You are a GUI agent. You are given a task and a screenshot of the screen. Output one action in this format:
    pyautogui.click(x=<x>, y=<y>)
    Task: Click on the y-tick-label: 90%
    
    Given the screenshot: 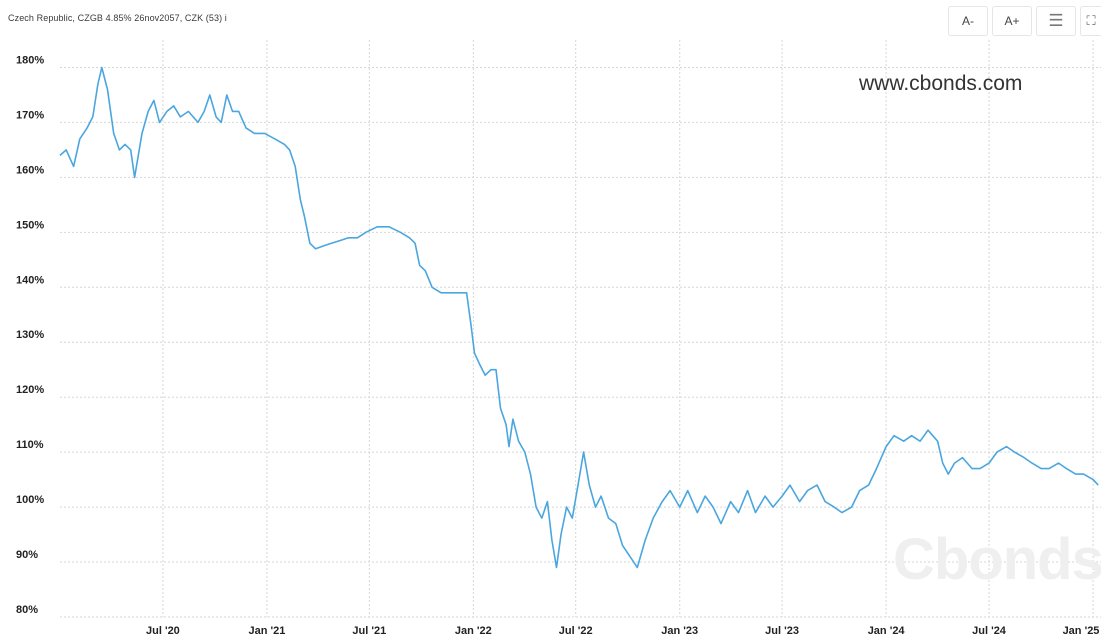 What is the action you would take?
    pyautogui.click(x=27, y=555)
    